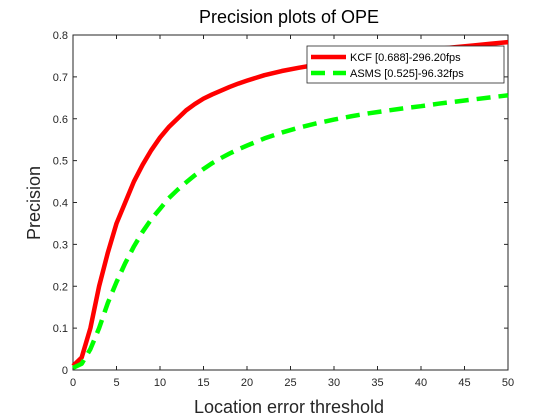  What do you see at coordinates (160, 383) in the screenshot?
I see `x-tick-label: 10` at bounding box center [160, 383].